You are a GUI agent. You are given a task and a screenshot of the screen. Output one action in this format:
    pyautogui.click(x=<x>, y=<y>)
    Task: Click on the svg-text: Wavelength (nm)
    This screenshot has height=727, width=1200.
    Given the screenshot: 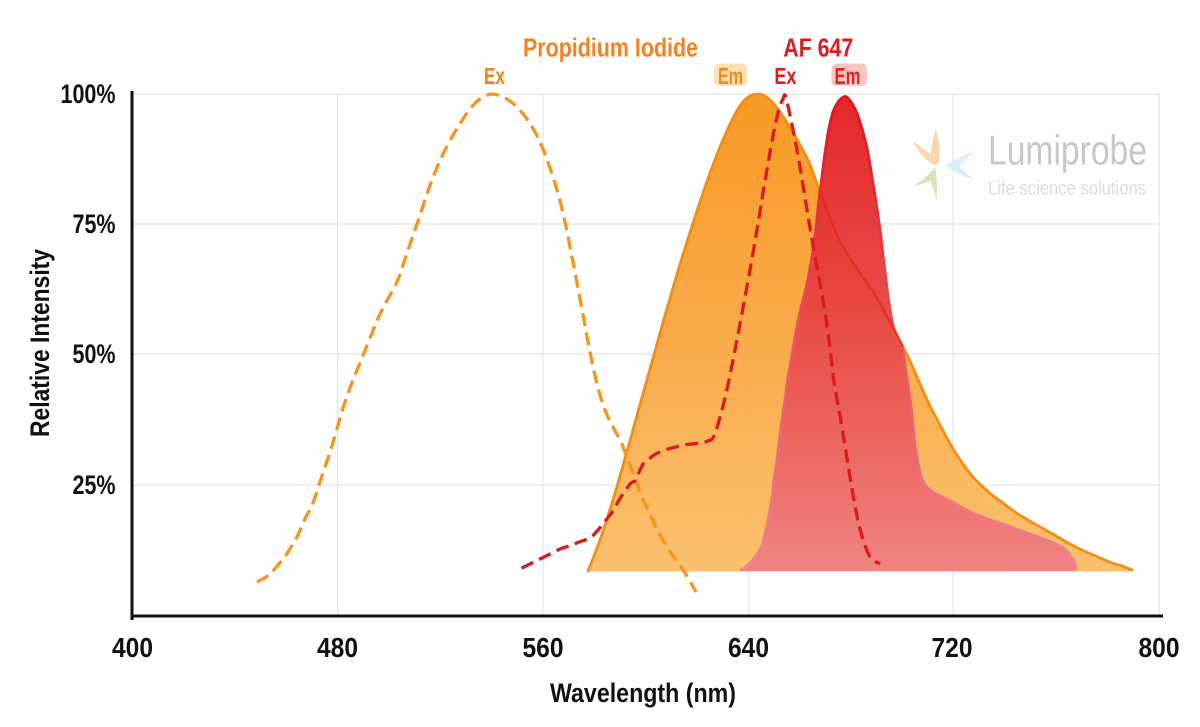 What is the action you would take?
    pyautogui.click(x=643, y=693)
    